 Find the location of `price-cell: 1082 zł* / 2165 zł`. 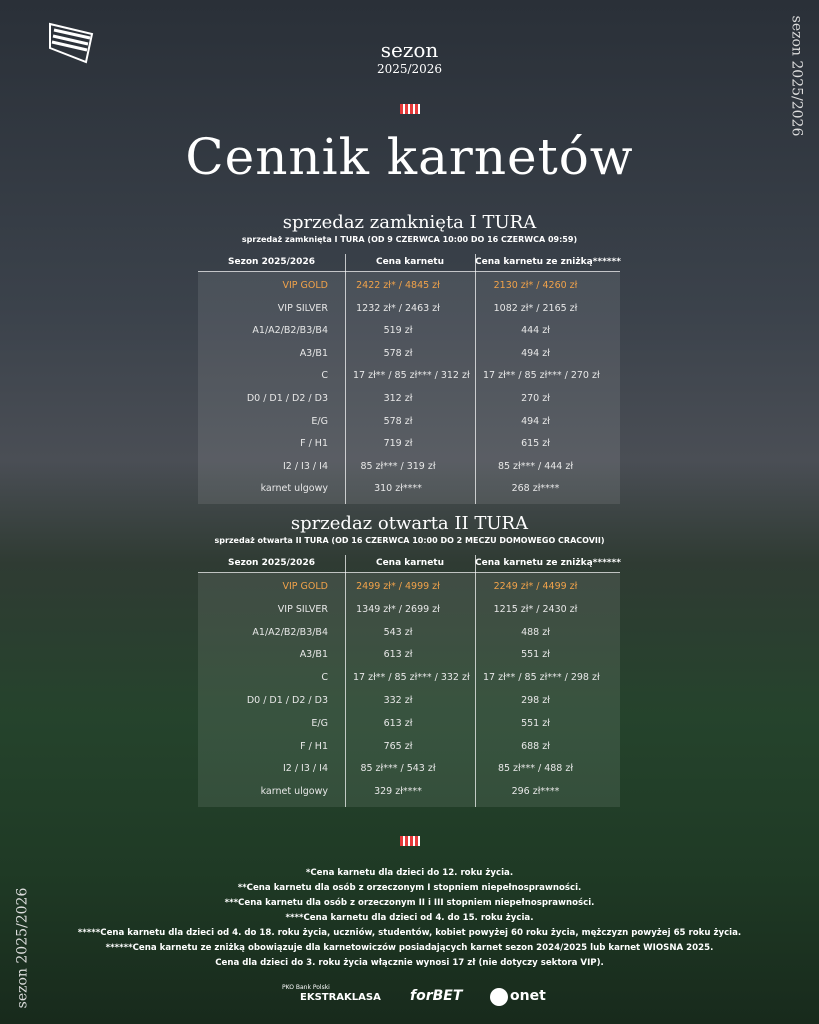

price-cell: 1082 zł* / 2165 zł is located at coordinates (535, 308).